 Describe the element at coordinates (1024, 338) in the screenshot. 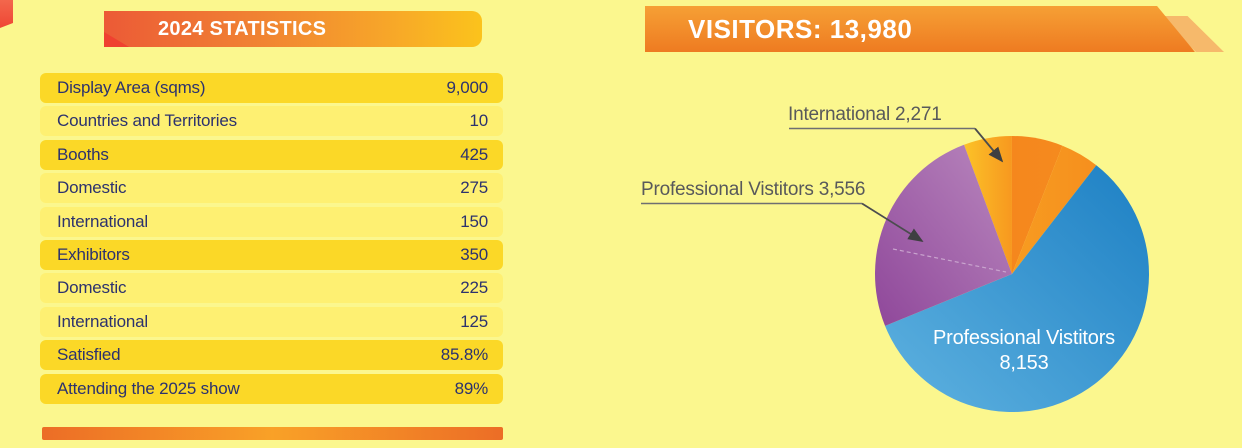

I see `blue-slice-label-line1: Professional Vistitors` at that location.